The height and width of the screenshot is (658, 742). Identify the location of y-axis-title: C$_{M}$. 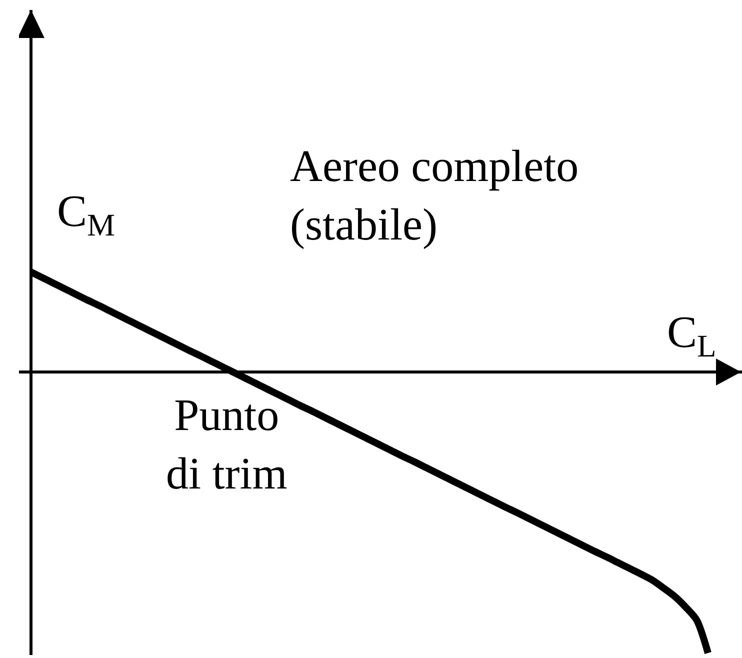
(86, 214).